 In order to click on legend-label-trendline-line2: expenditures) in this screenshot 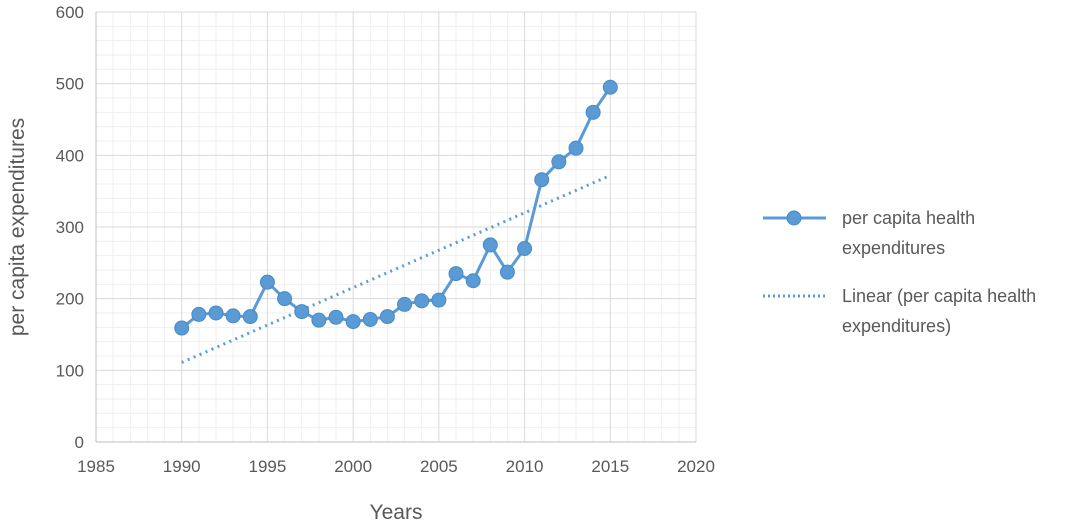, I will do `click(896, 326)`.